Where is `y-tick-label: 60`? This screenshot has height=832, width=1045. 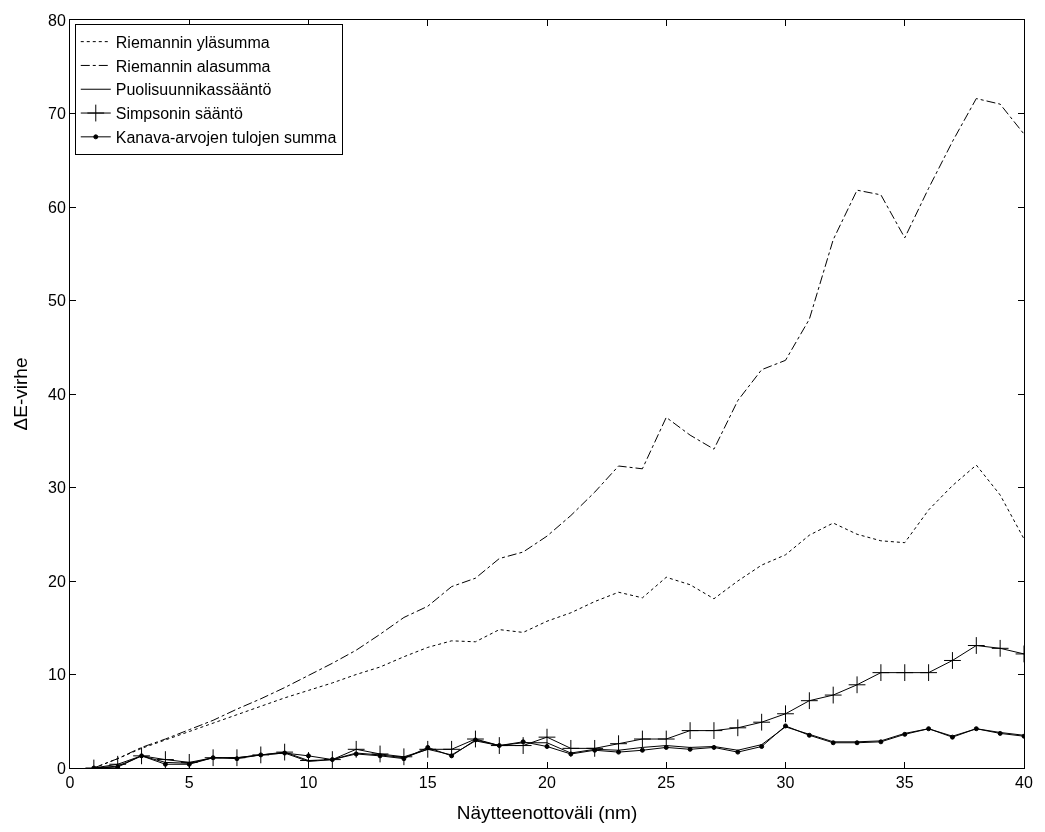
y-tick-label: 60 is located at coordinates (57, 207).